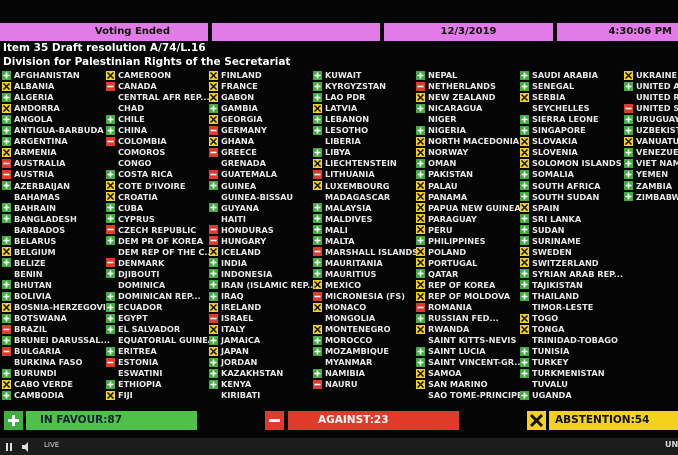 The width and height of the screenshot is (678, 455). Describe the element at coordinates (138, 196) in the screenshot. I see `country-name: CROATIA` at that location.